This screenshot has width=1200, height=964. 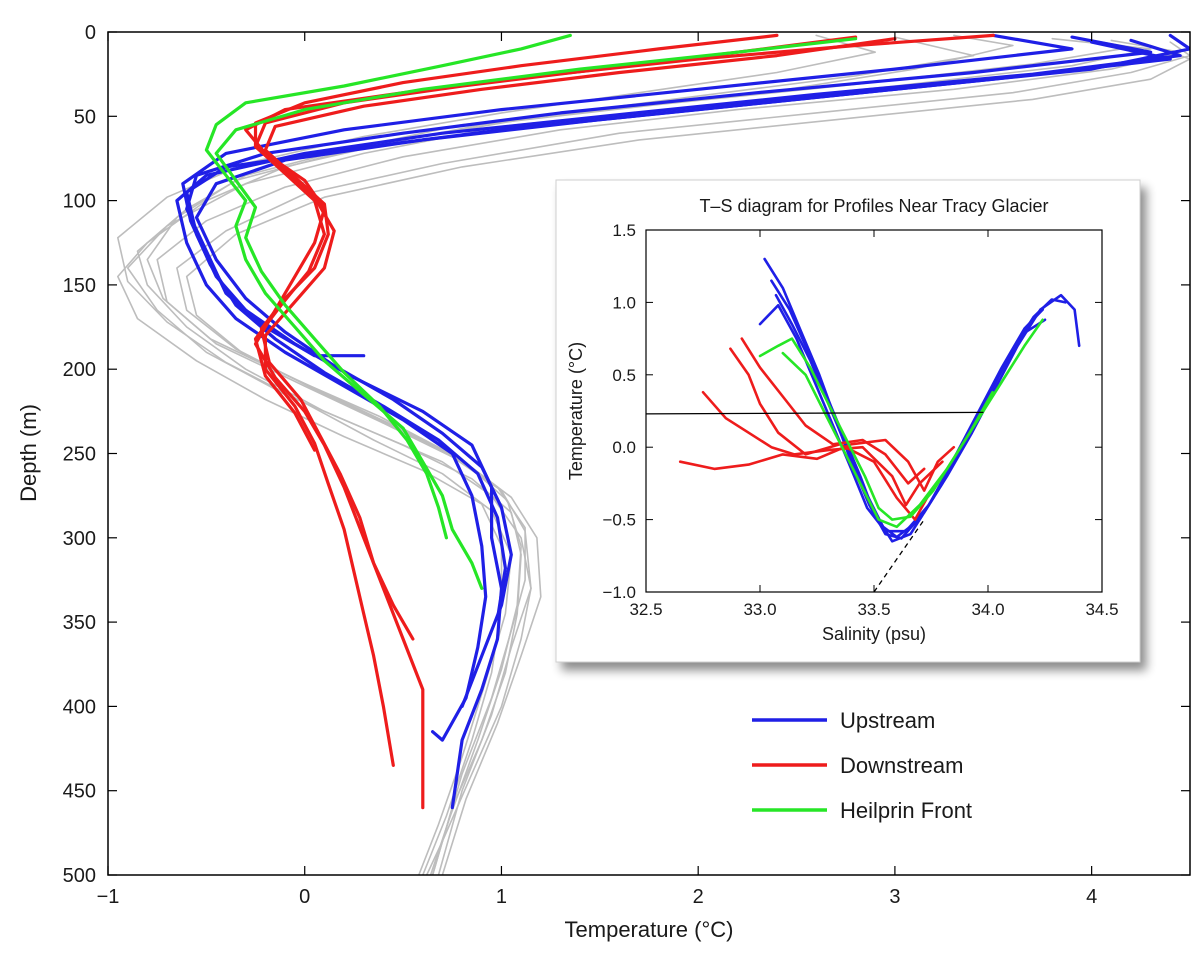 What do you see at coordinates (759, 609) in the screenshot?
I see `inset-x-tick-label: 33.0` at bounding box center [759, 609].